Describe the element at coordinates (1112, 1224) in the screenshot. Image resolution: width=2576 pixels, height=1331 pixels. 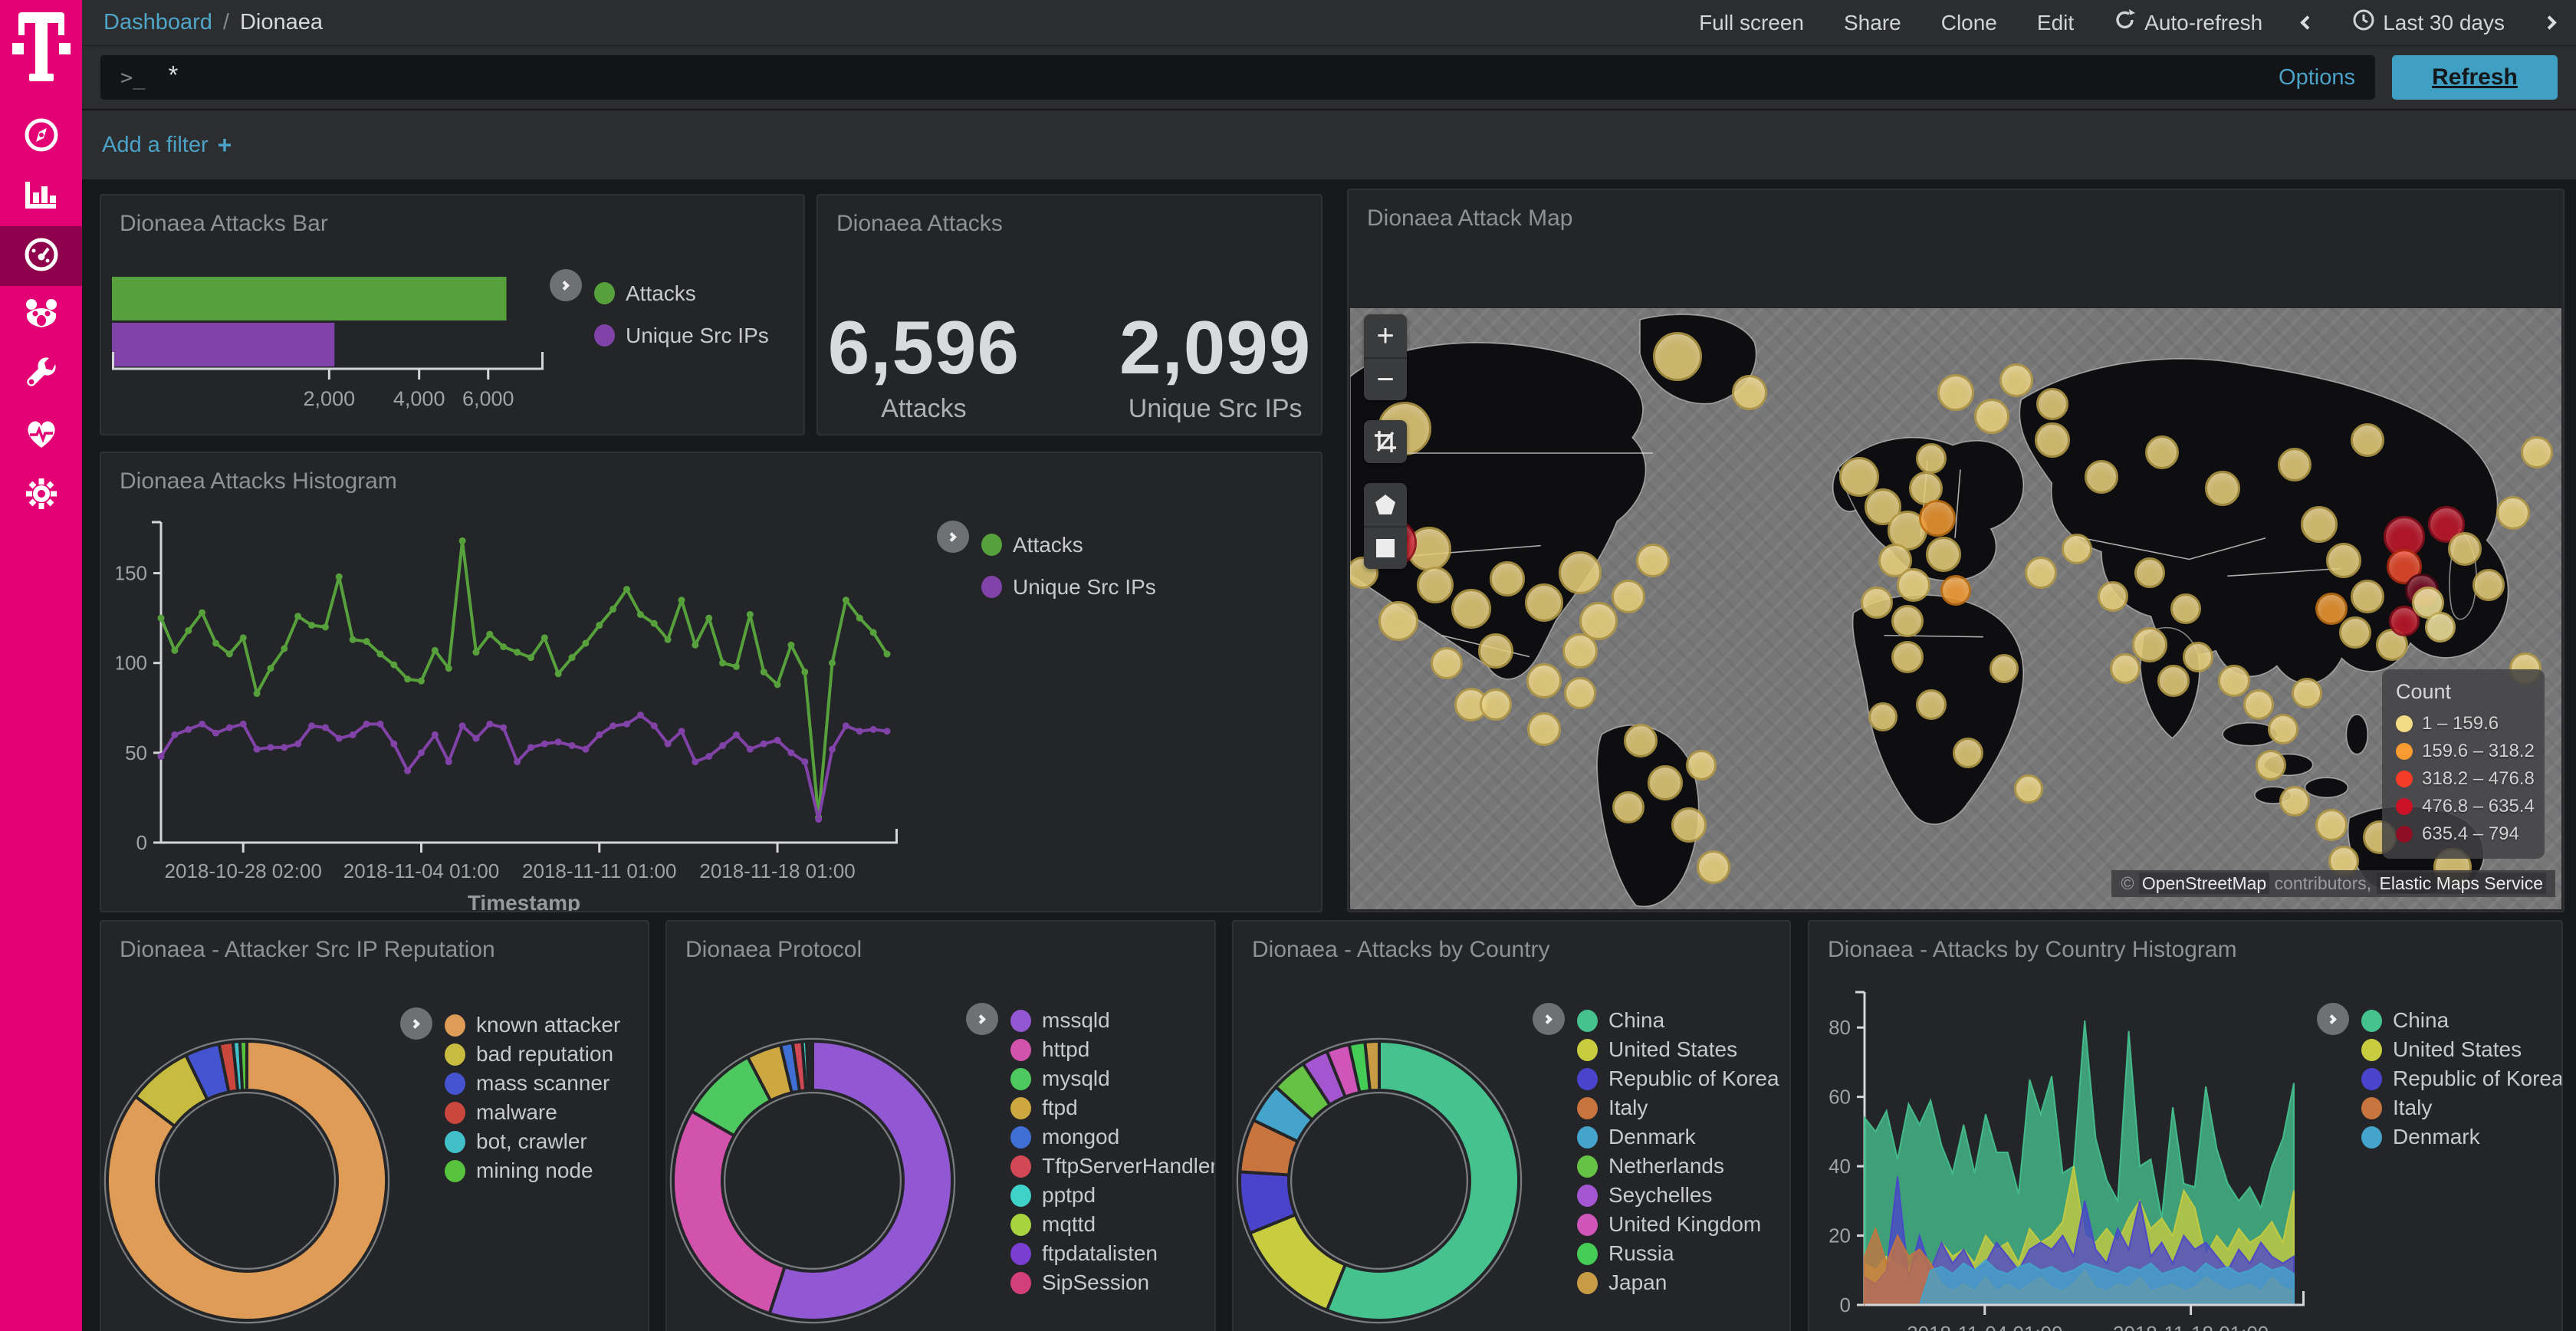
I see `legend-item: mqttd` at that location.